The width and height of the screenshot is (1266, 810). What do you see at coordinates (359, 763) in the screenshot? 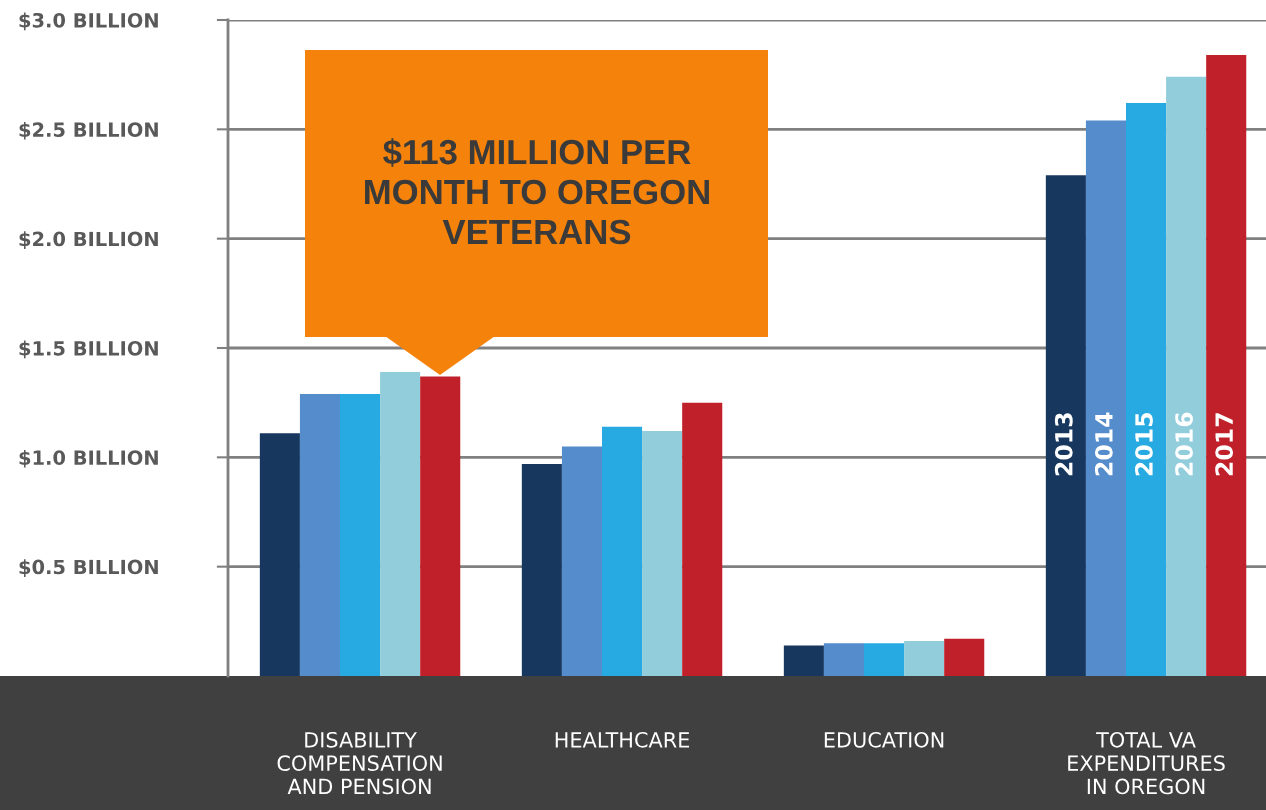
I see `x-tick-label: DISABILITY COMPENSATION AND PENSION` at bounding box center [359, 763].